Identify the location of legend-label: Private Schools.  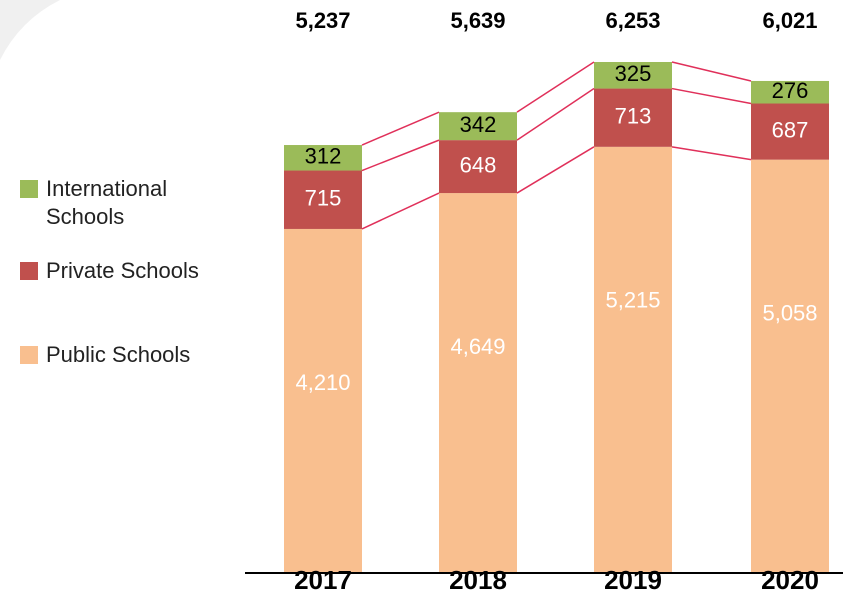
(122, 270).